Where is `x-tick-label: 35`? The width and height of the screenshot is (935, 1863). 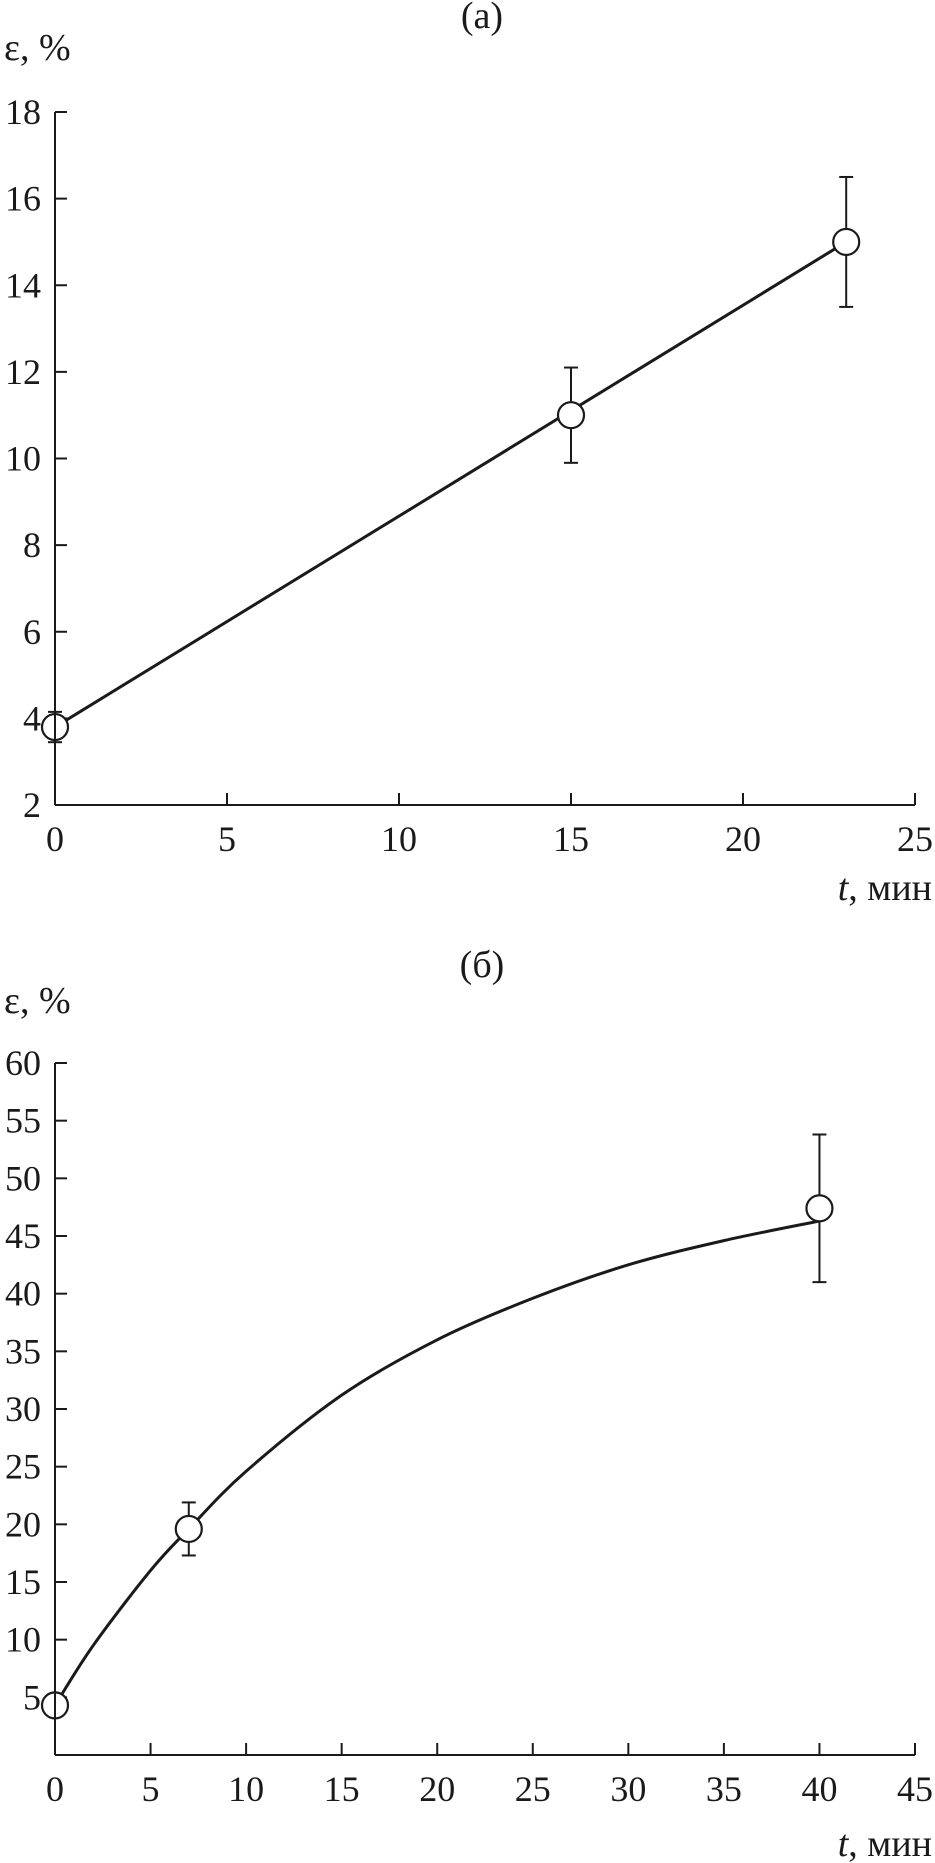
x-tick-label: 35 is located at coordinates (724, 1789).